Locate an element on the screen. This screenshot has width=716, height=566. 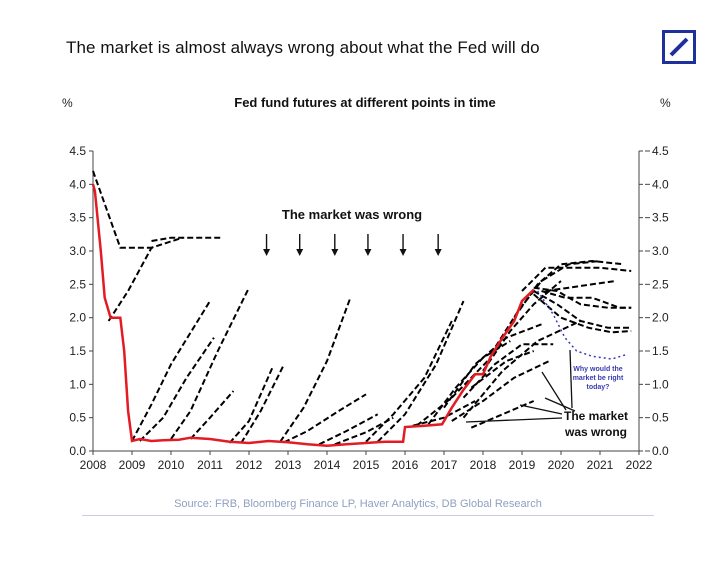
right-y-tick-label: 3.0 is located at coordinates (660, 251).